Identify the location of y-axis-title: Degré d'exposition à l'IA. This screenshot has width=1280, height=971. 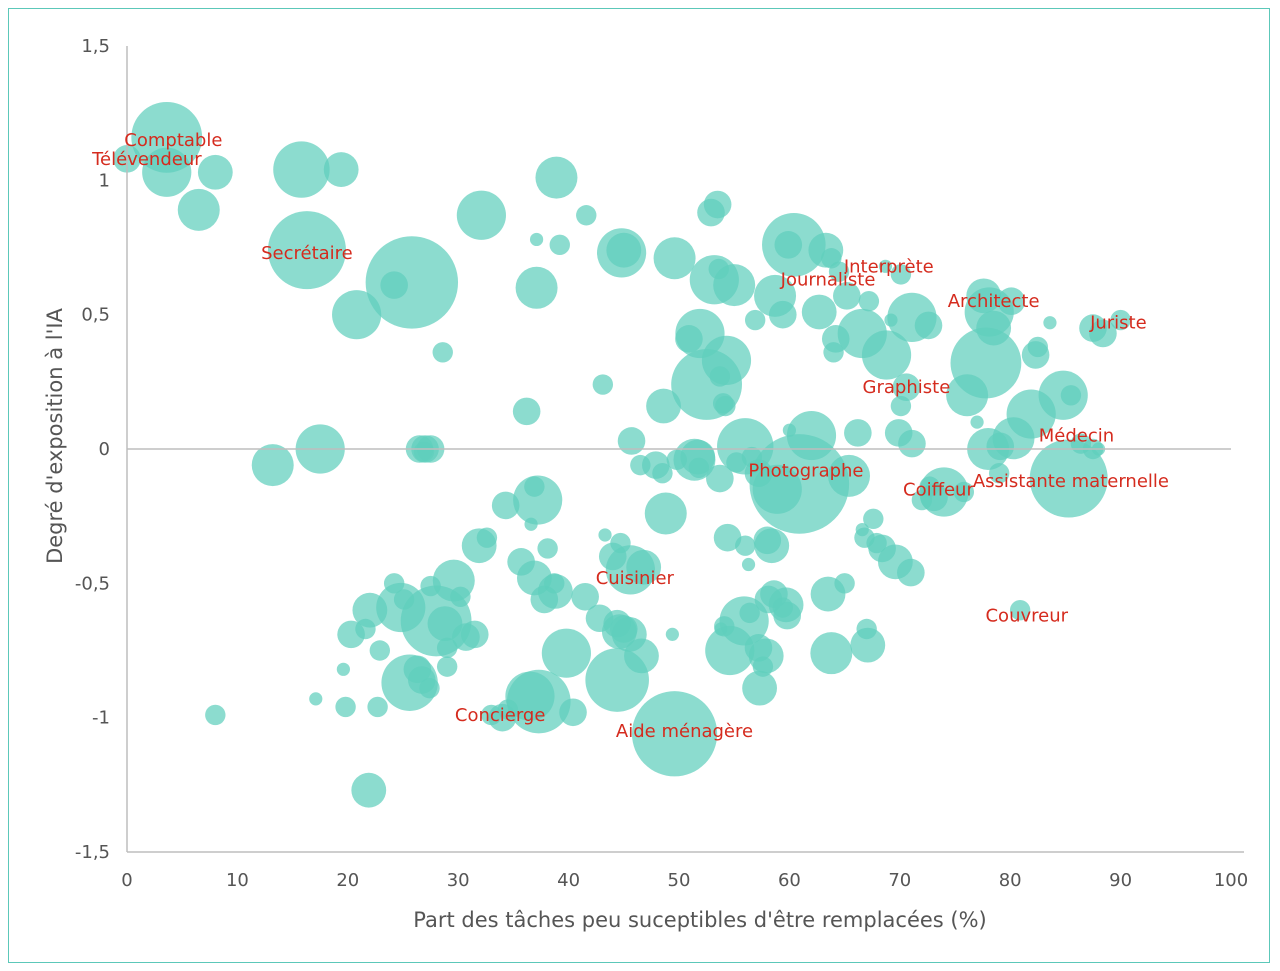
(55, 435).